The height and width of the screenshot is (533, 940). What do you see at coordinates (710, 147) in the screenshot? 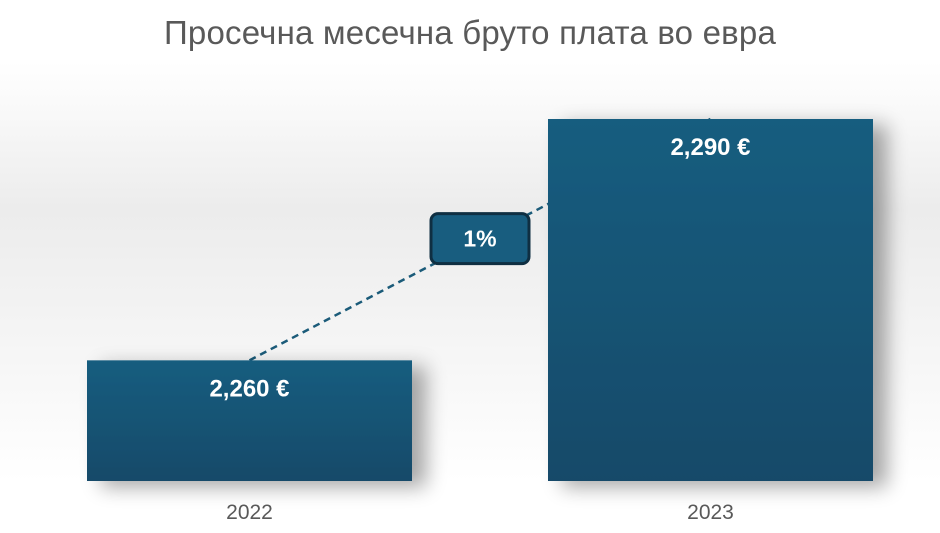
I see `data-label-2023: 2,290 €` at bounding box center [710, 147].